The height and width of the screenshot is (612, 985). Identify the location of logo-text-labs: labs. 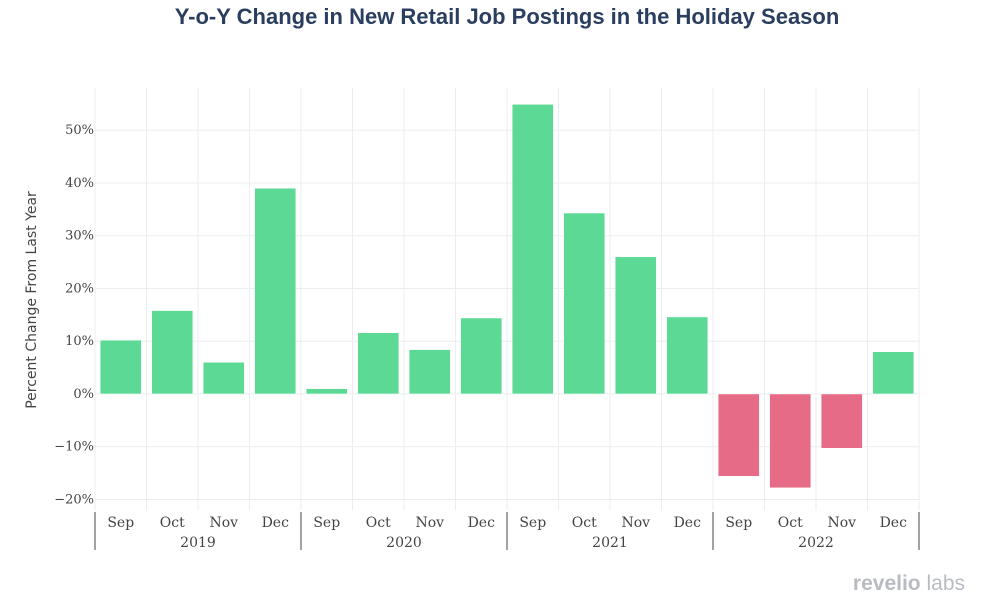
(943, 583).